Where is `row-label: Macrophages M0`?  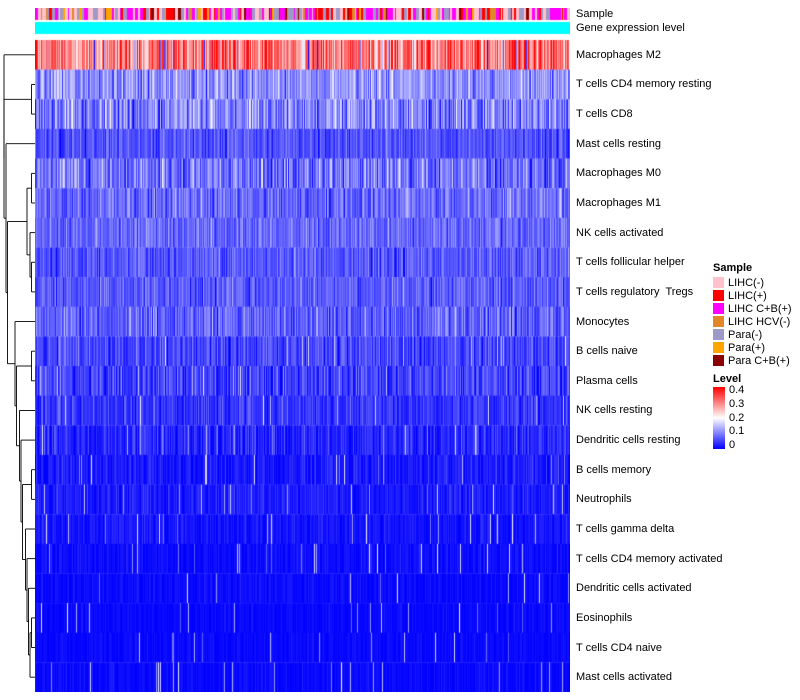
row-label: Macrophages M0 is located at coordinates (618, 173).